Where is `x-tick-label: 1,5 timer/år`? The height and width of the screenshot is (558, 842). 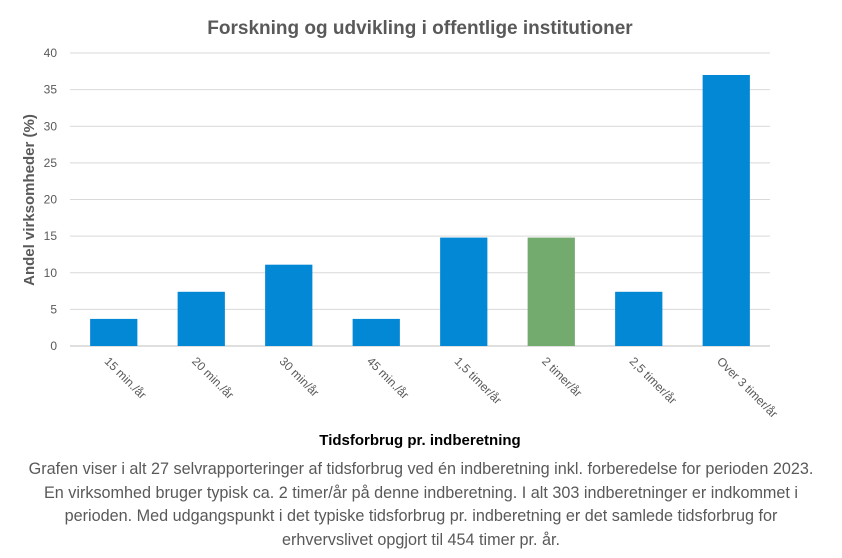 x-tick-label: 1,5 timer/år is located at coordinates (478, 380).